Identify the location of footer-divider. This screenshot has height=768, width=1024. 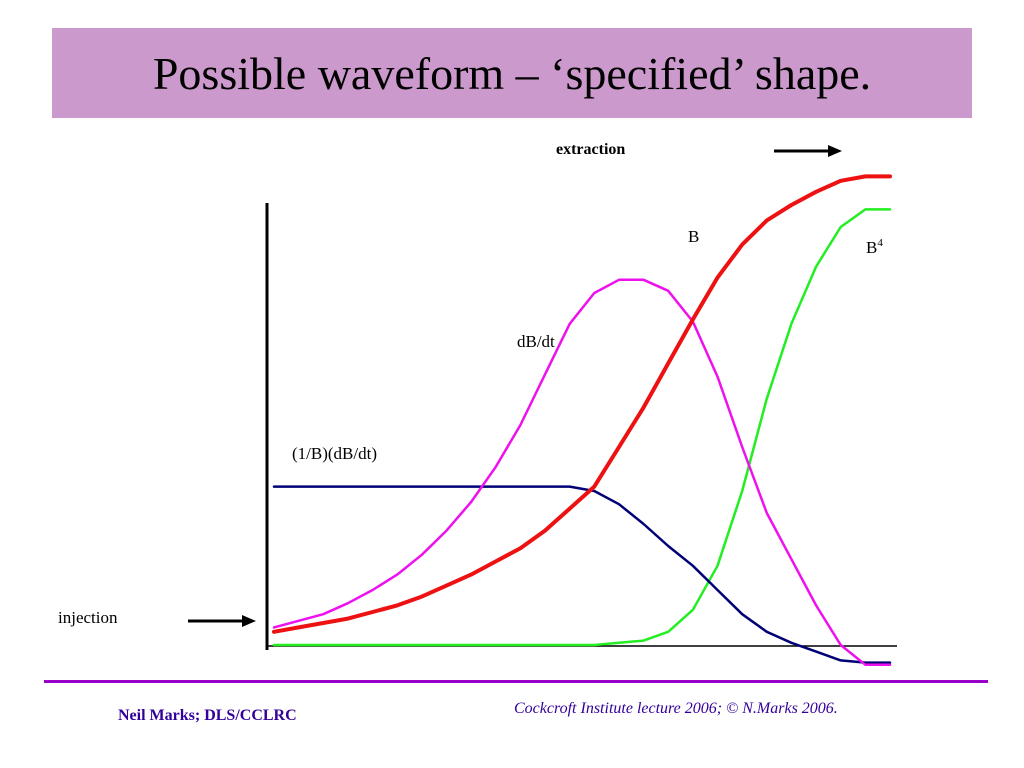
(516, 681).